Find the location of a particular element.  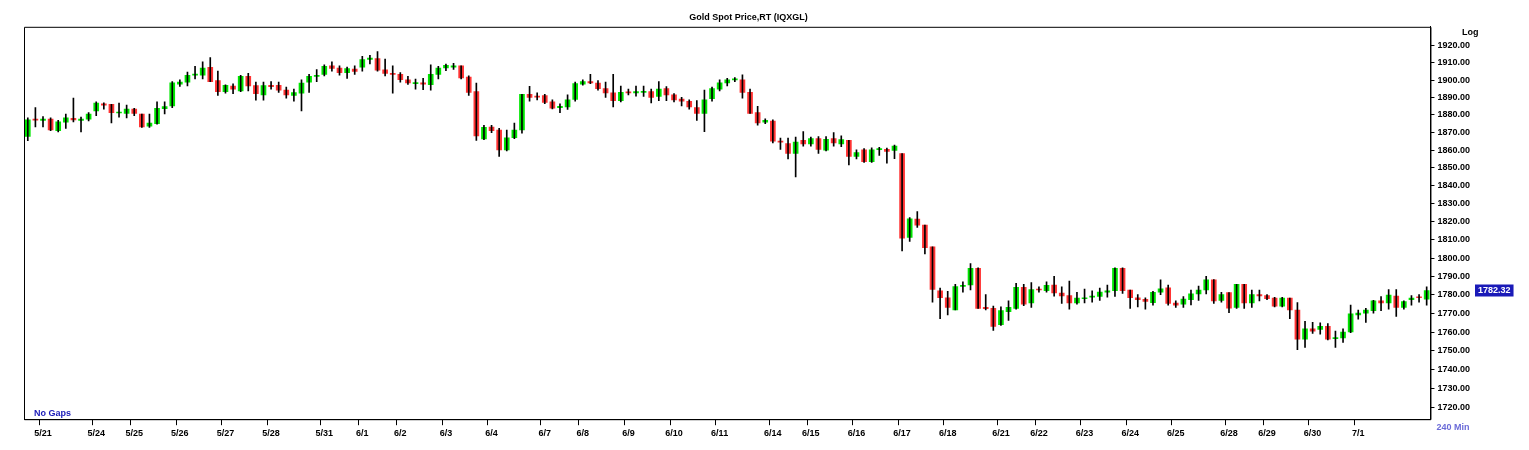

y-tick-label: 1920.00 is located at coordinates (1454, 45).